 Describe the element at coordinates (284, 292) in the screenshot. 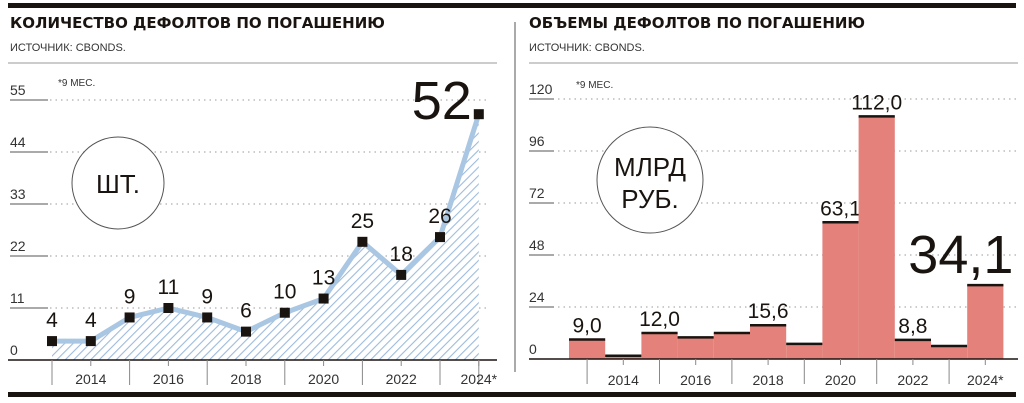

I see `value-label: 10` at that location.